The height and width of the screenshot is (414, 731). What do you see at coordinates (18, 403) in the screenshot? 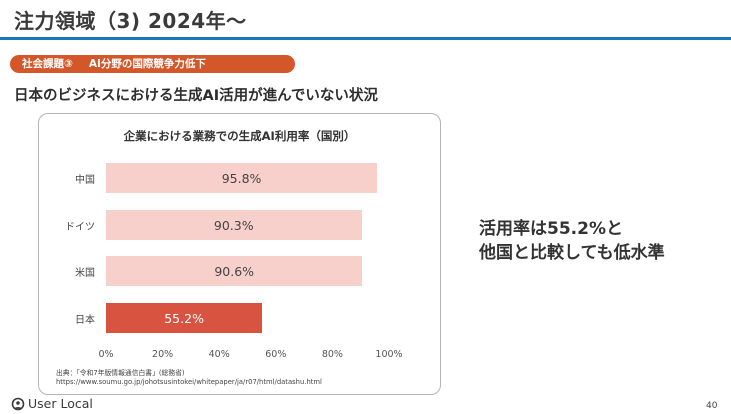
I see `user-local-logo-icon` at bounding box center [18, 403].